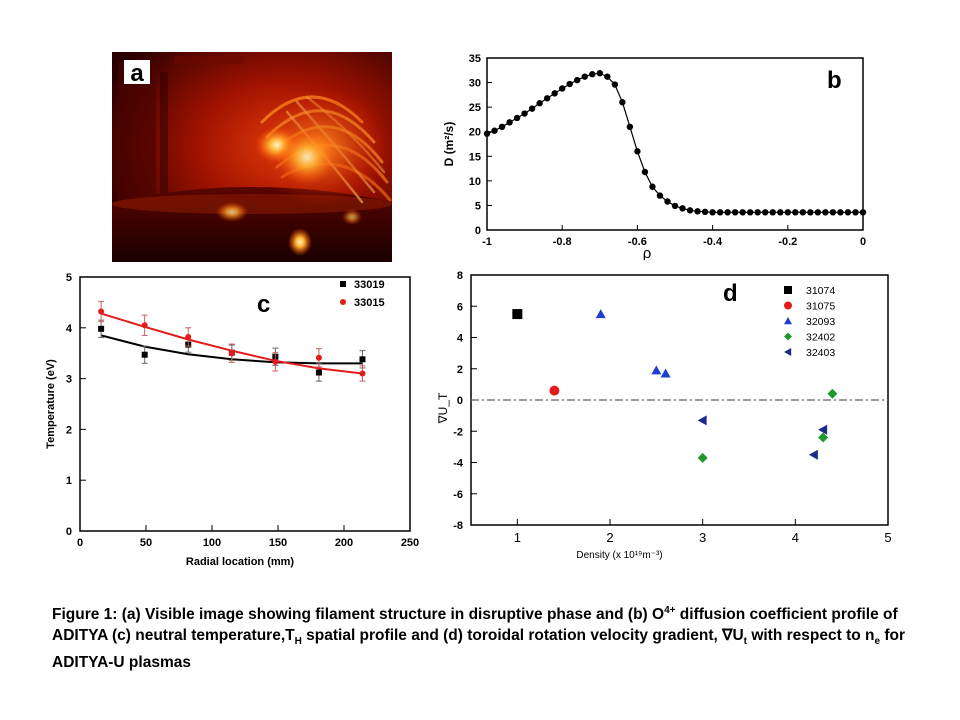 This screenshot has width=960, height=720. I want to click on panel-a-label-box, so click(137, 72).